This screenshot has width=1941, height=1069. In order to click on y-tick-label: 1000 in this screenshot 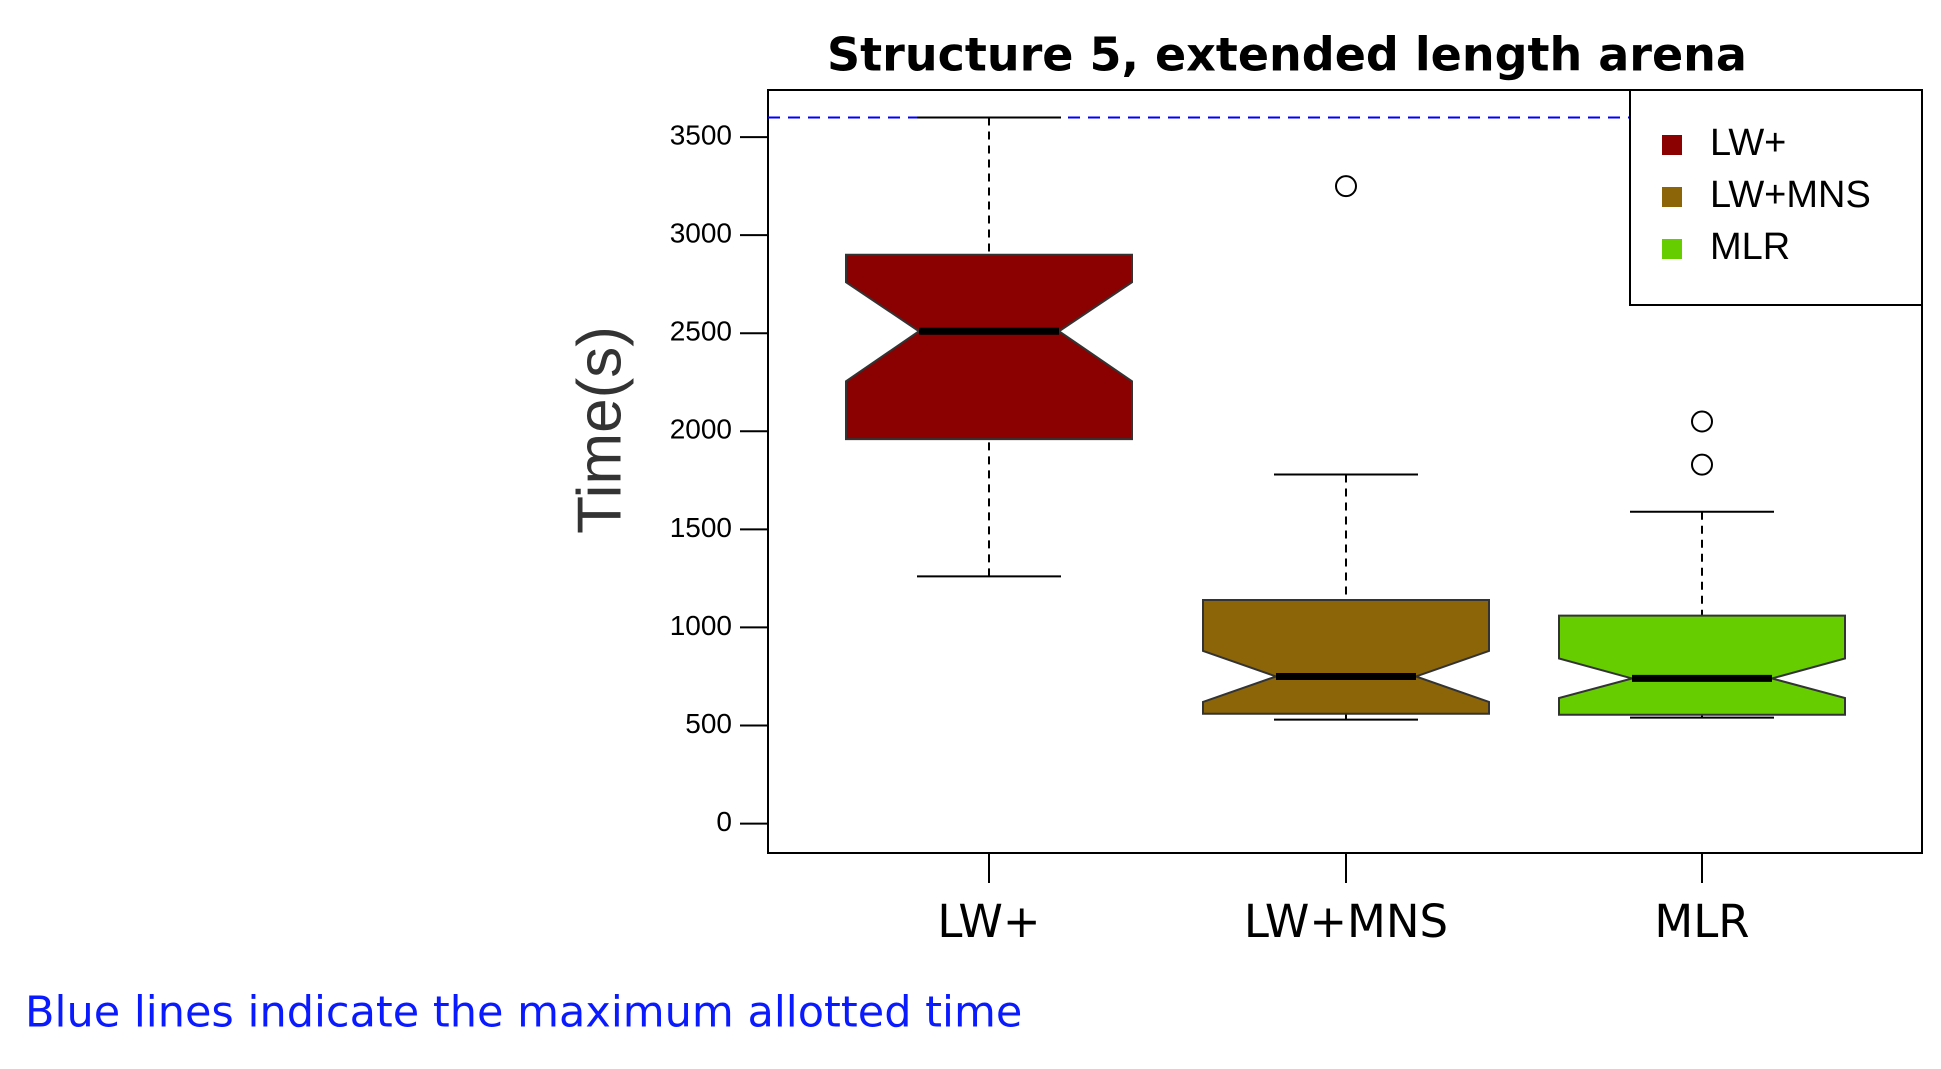, I will do `click(701, 625)`.